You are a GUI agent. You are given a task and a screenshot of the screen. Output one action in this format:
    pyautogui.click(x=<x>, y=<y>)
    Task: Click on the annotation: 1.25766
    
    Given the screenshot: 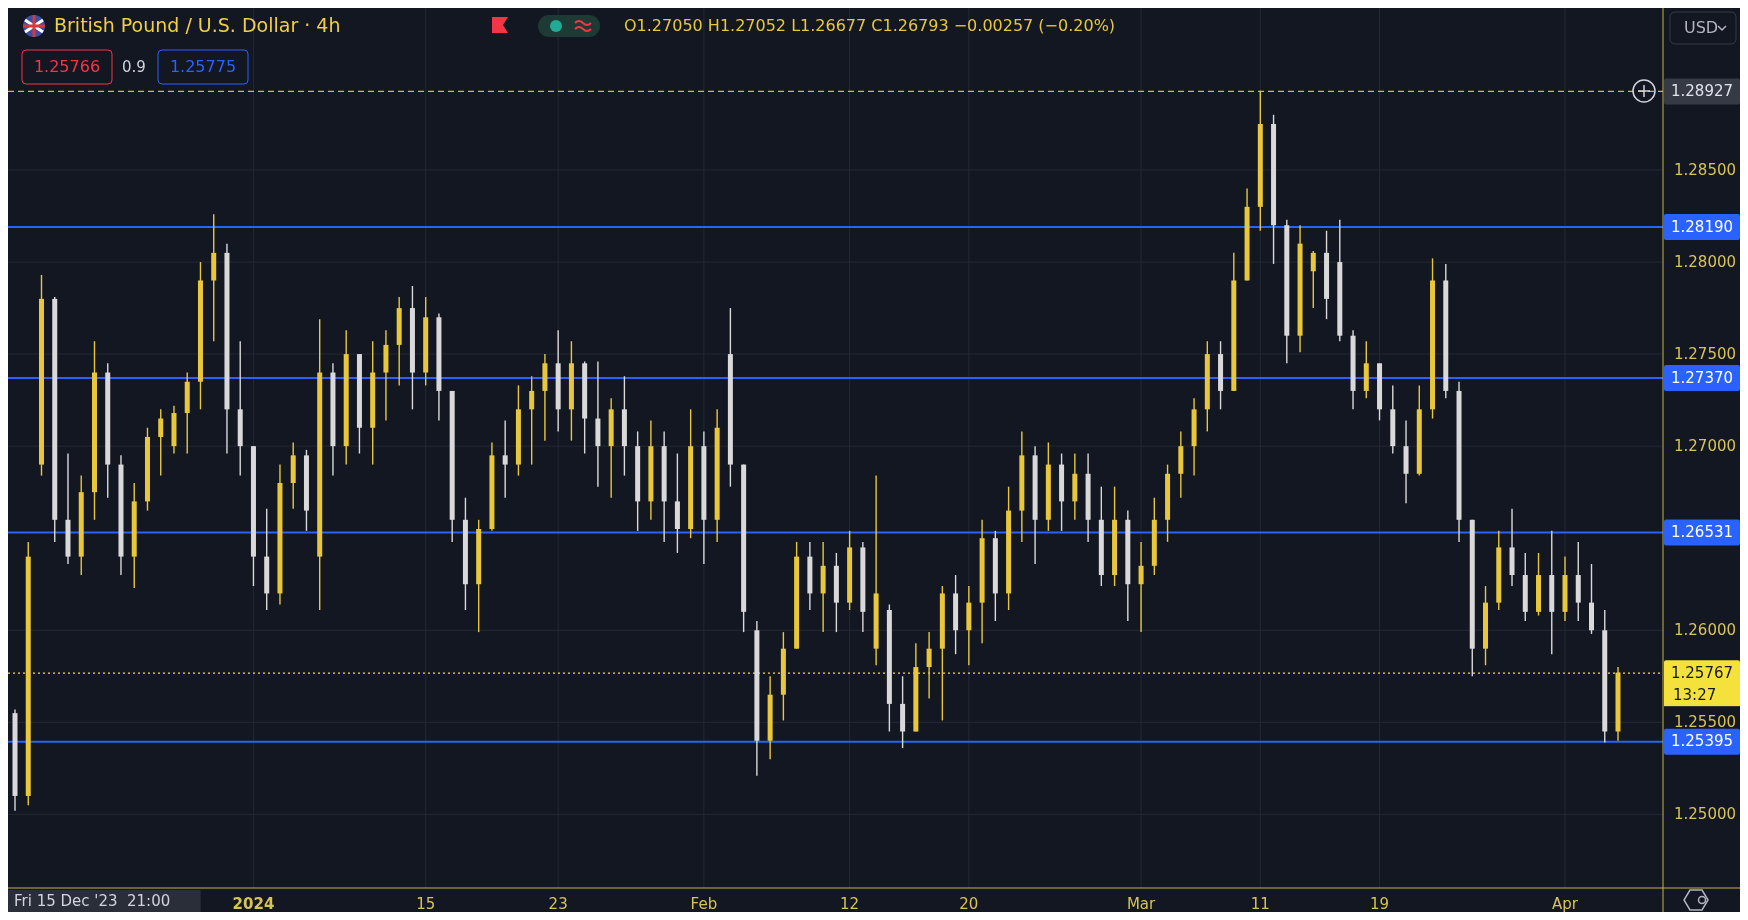 What is the action you would take?
    pyautogui.click(x=67, y=66)
    